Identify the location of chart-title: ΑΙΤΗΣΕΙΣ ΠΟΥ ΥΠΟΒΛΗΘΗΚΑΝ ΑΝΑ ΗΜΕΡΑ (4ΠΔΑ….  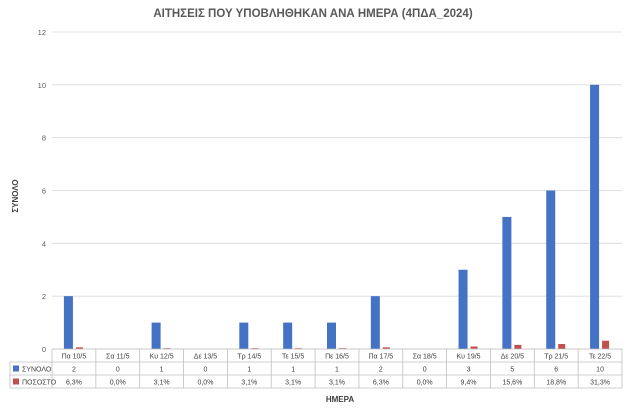
(312, 14).